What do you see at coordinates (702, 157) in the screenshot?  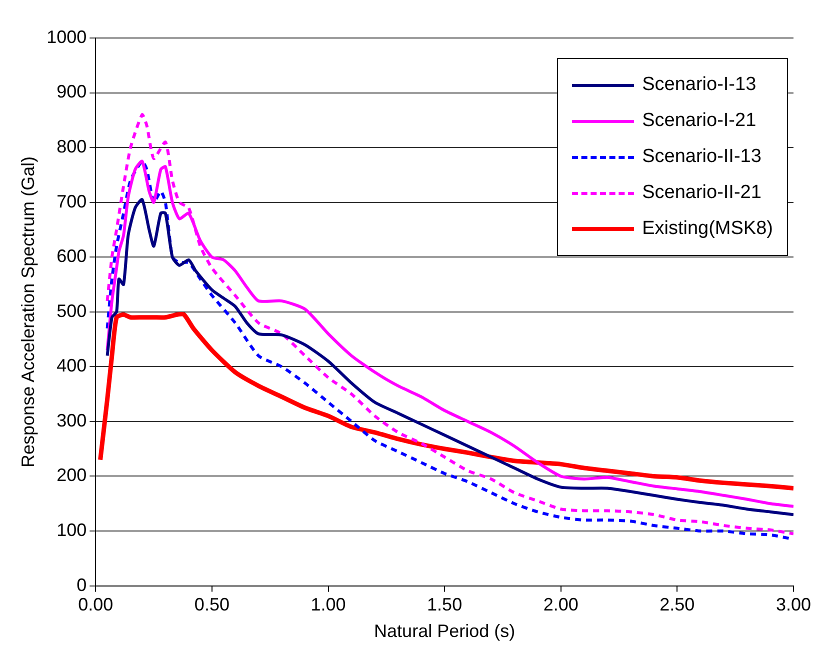 I see `legend-label: Scenario-II-13` at bounding box center [702, 157].